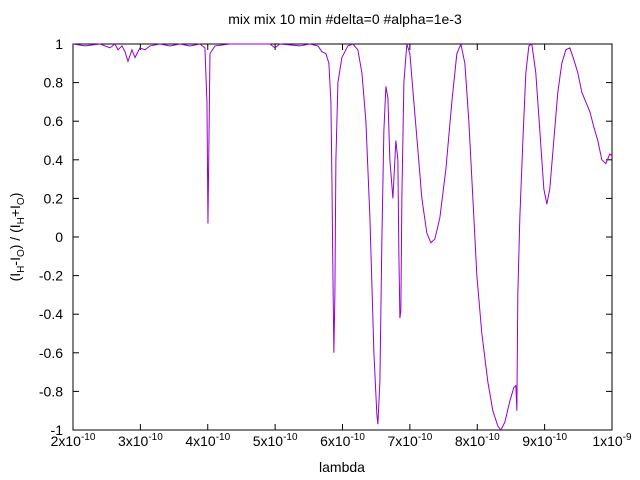  Describe the element at coordinates (607, 441) in the screenshot. I see `x-tick-label-base: 1x10` at that location.